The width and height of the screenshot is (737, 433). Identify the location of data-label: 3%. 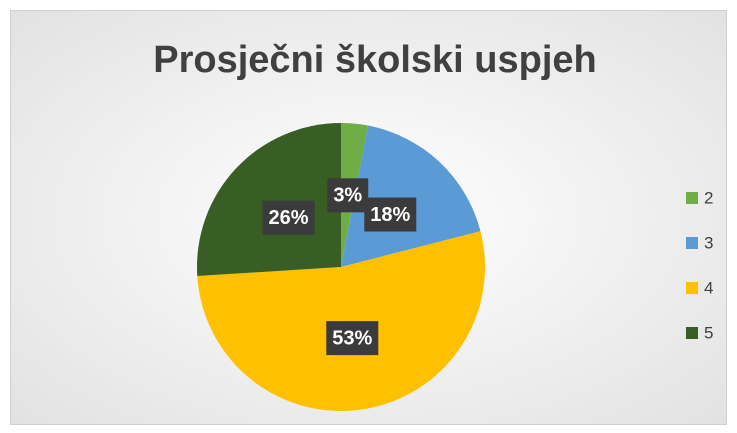
(347, 196).